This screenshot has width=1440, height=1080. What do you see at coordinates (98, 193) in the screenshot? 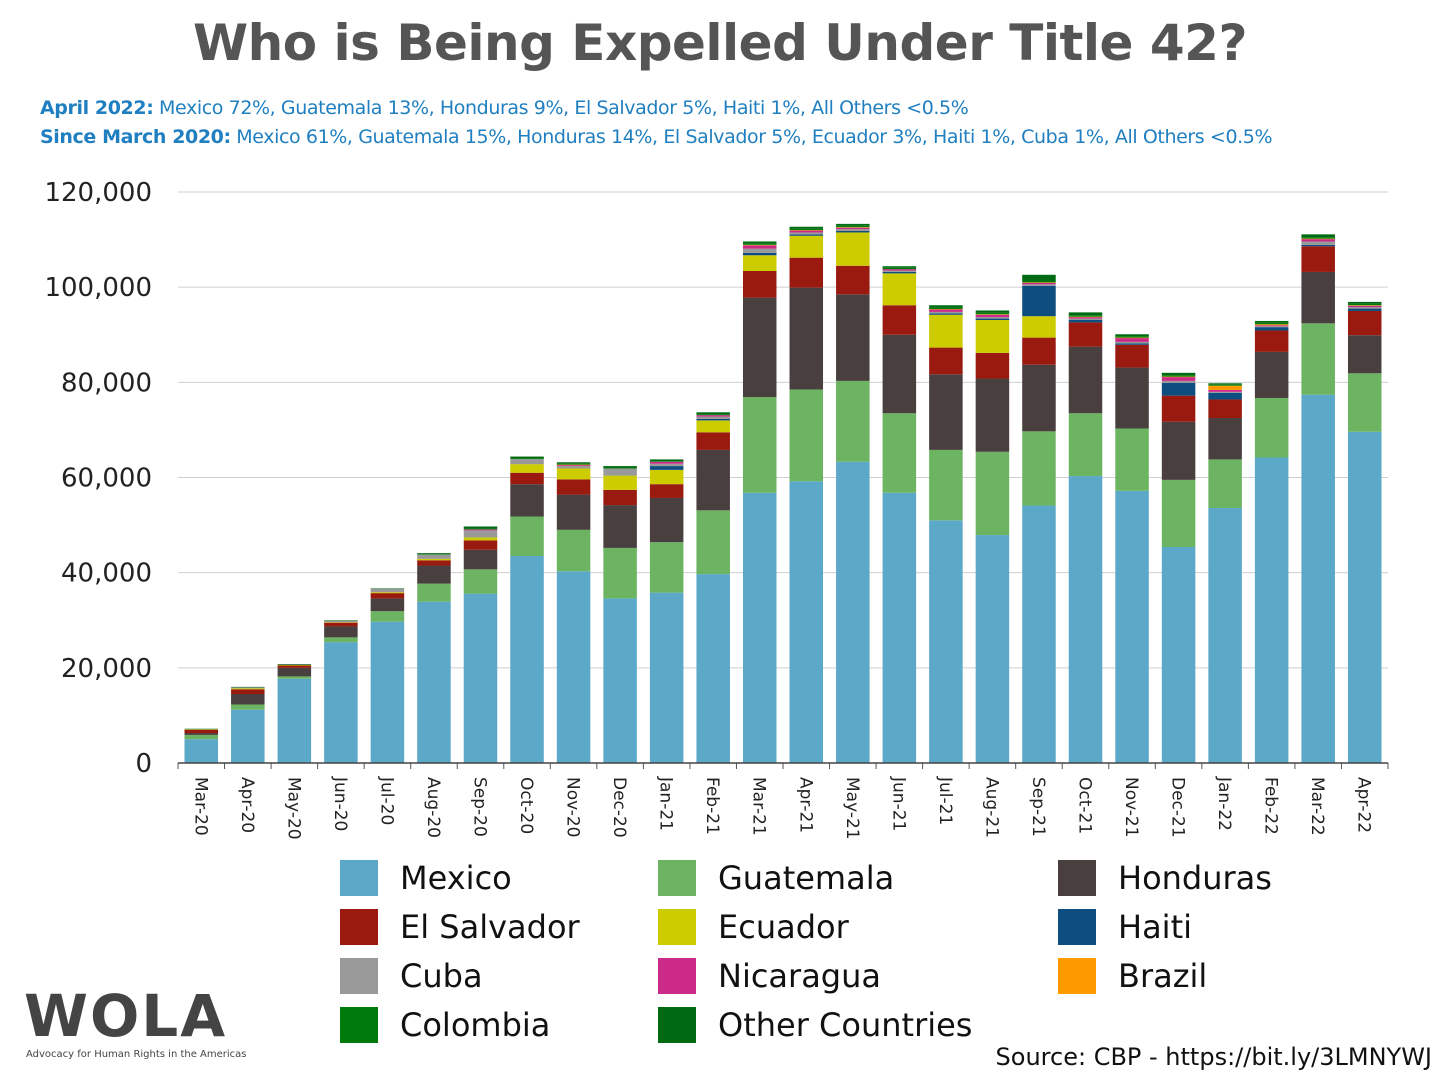
I see `y-tick-label: 120,000` at bounding box center [98, 193].